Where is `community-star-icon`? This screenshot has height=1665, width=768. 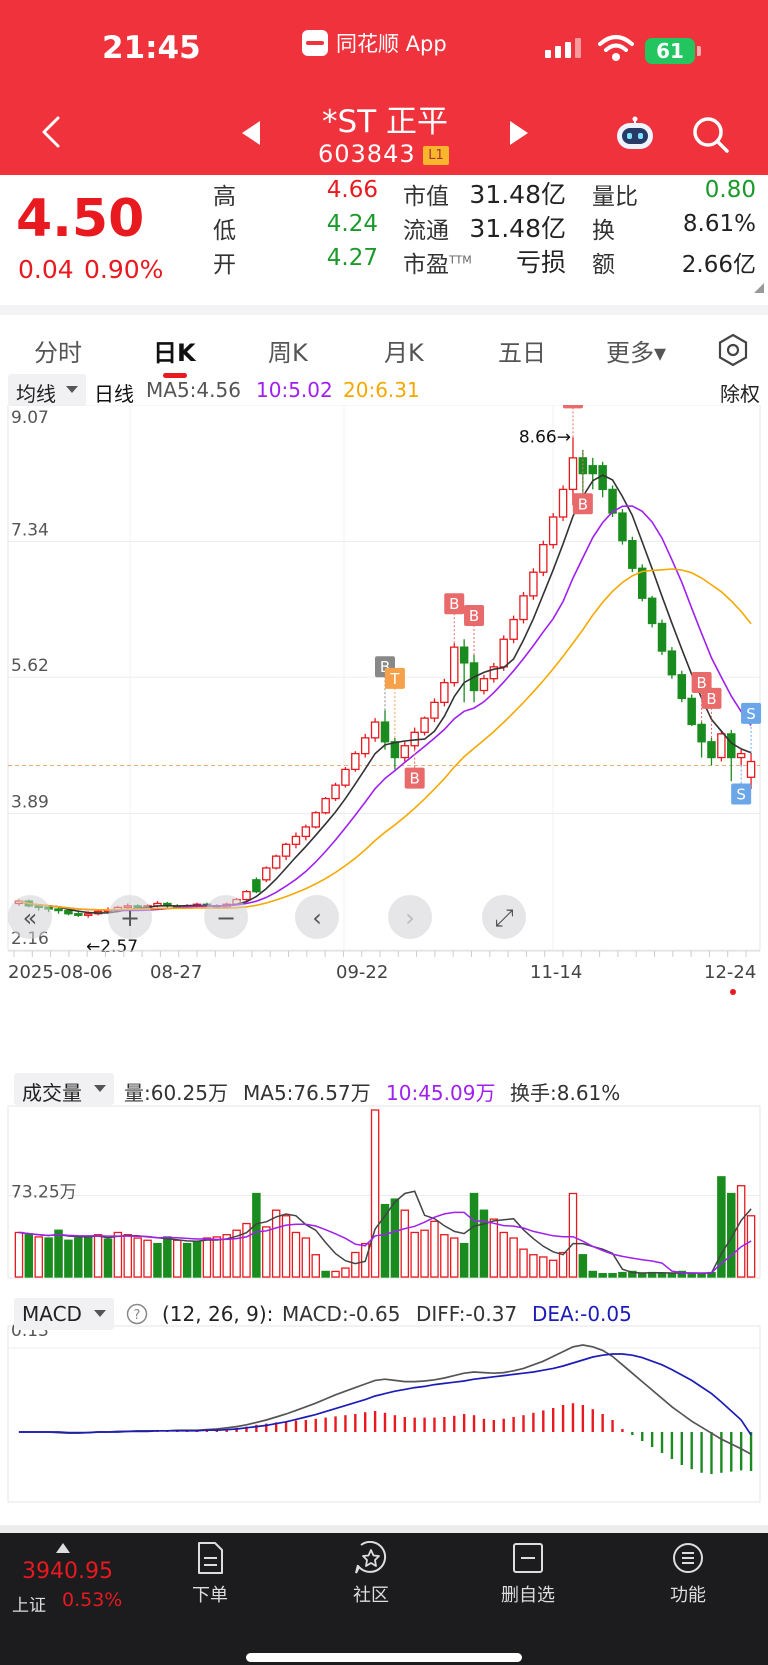
community-star-icon is located at coordinates (371, 1557).